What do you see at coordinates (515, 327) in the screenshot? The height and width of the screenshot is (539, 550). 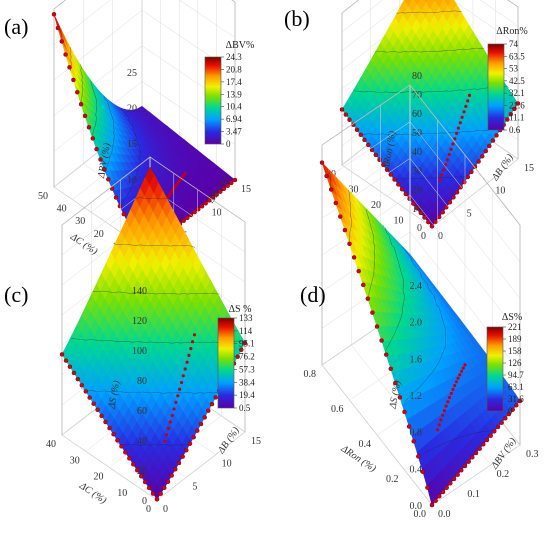 I see `colorbar-tick-label: 221` at bounding box center [515, 327].